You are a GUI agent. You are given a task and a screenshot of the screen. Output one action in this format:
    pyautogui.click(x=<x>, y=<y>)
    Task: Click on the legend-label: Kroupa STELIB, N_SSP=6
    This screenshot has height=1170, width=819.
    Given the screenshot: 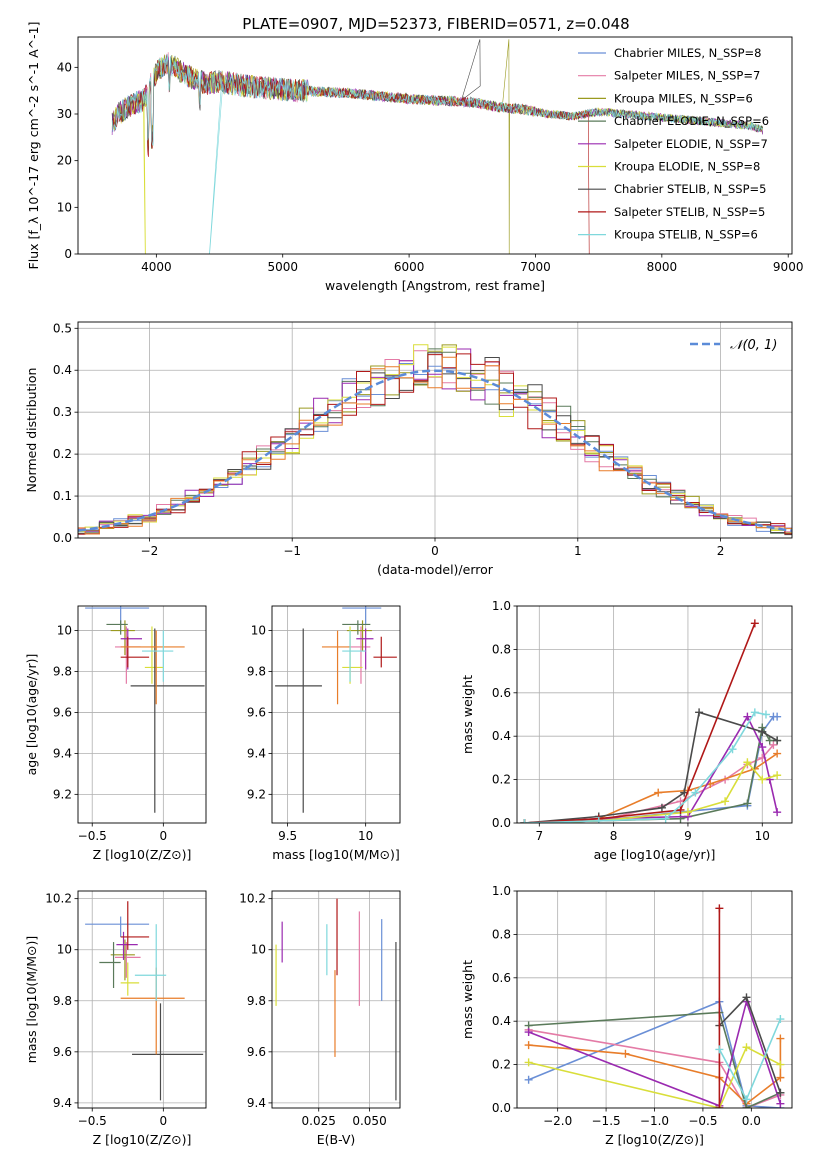 What is the action you would take?
    pyautogui.click(x=686, y=235)
    